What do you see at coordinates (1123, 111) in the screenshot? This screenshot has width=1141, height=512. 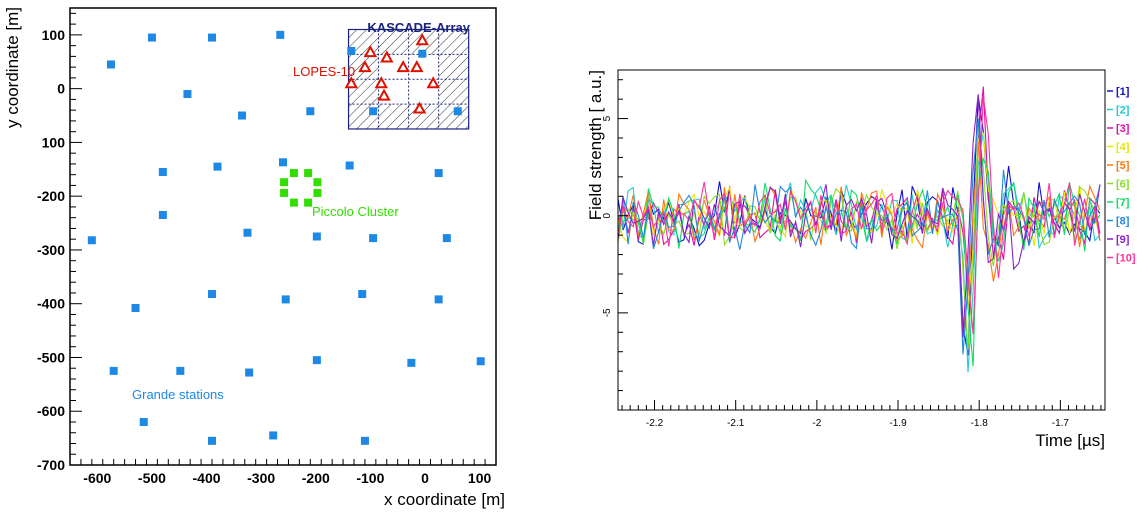 I see `legend-entry: [2]` at bounding box center [1123, 111].